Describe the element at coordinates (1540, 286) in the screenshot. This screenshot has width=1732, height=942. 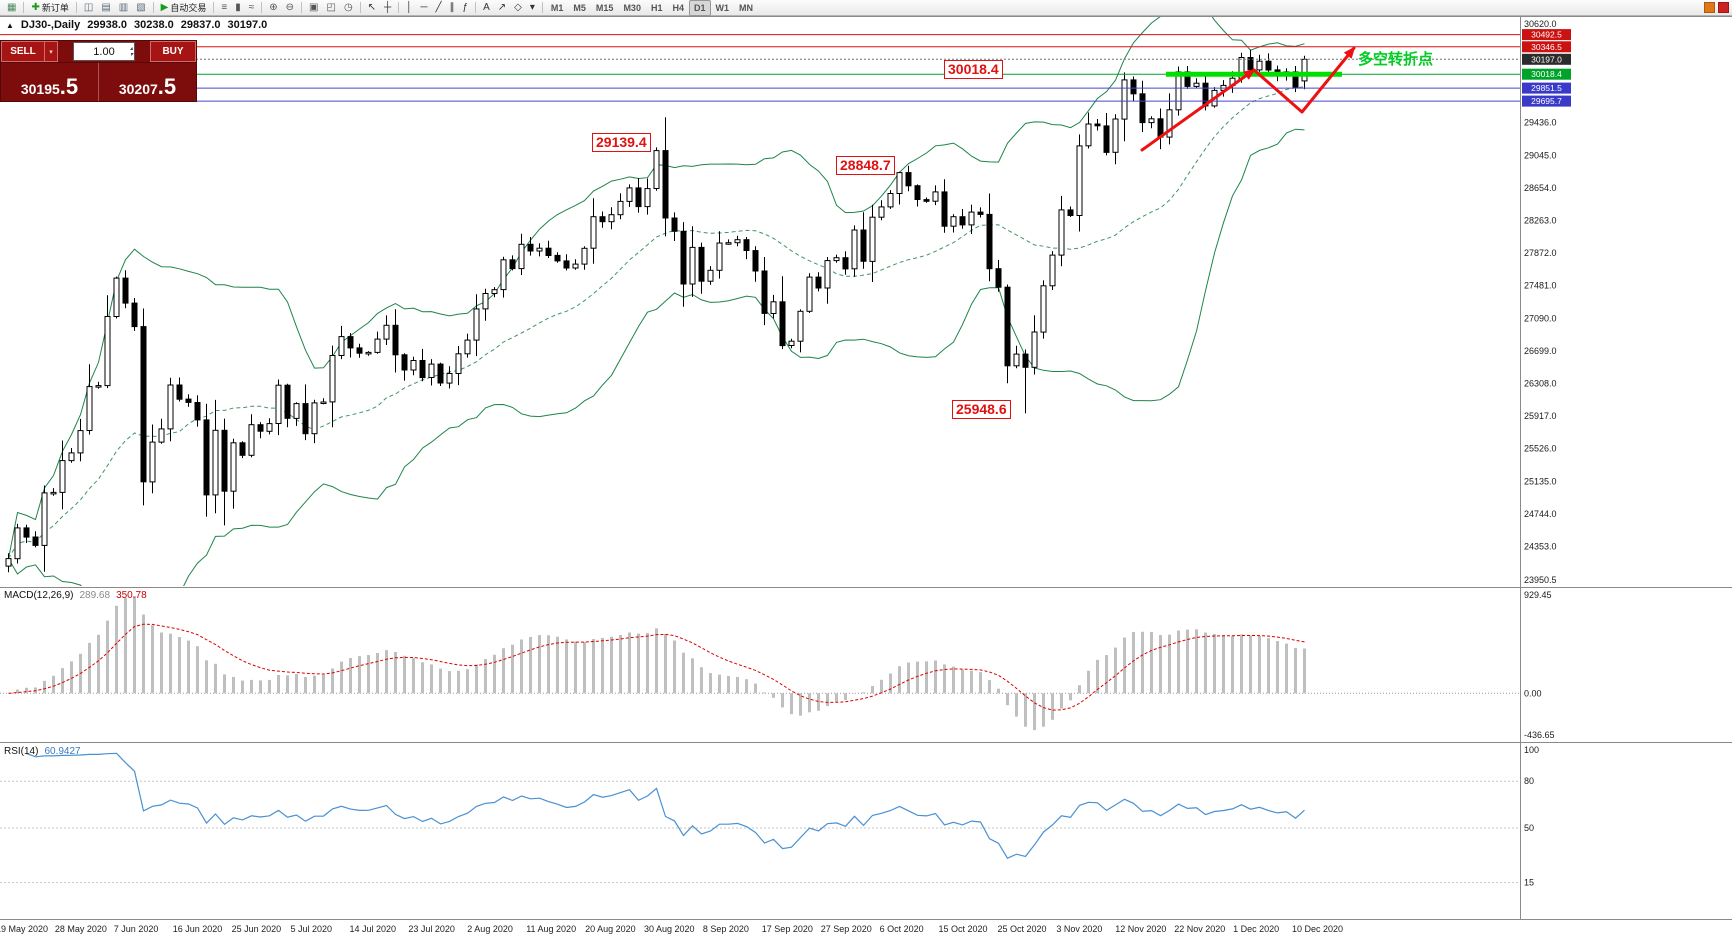
I see `svg-text: 27481.0` at that location.